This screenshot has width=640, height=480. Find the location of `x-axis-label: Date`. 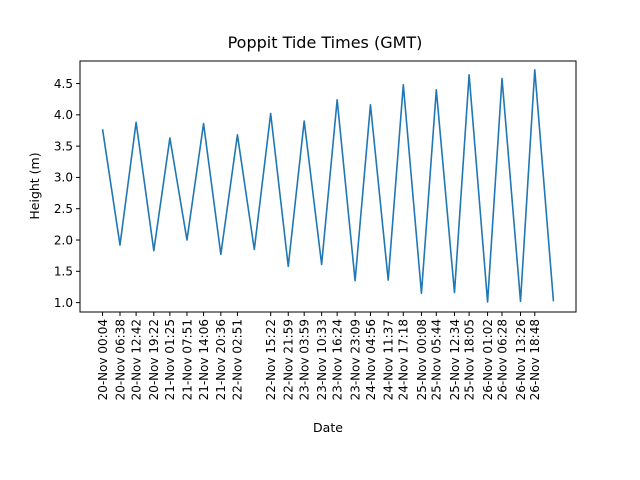

x-axis-label: Date is located at coordinates (328, 427).